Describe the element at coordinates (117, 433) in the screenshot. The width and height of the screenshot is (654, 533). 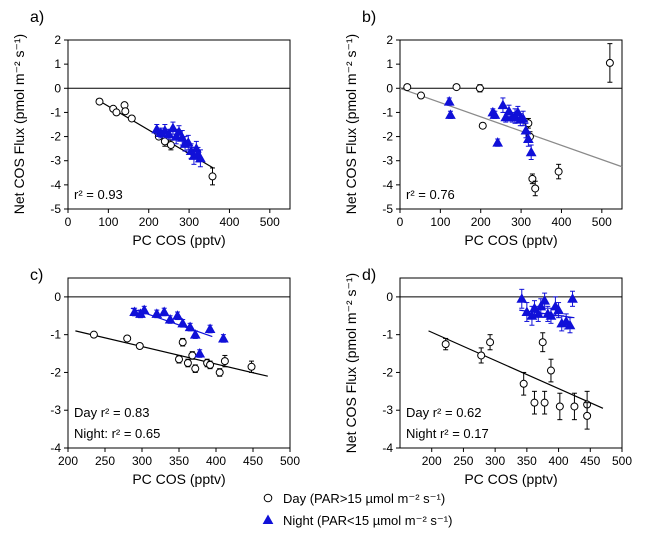
I see `r-squared-annotation: Night: r² = 0.65` at that location.